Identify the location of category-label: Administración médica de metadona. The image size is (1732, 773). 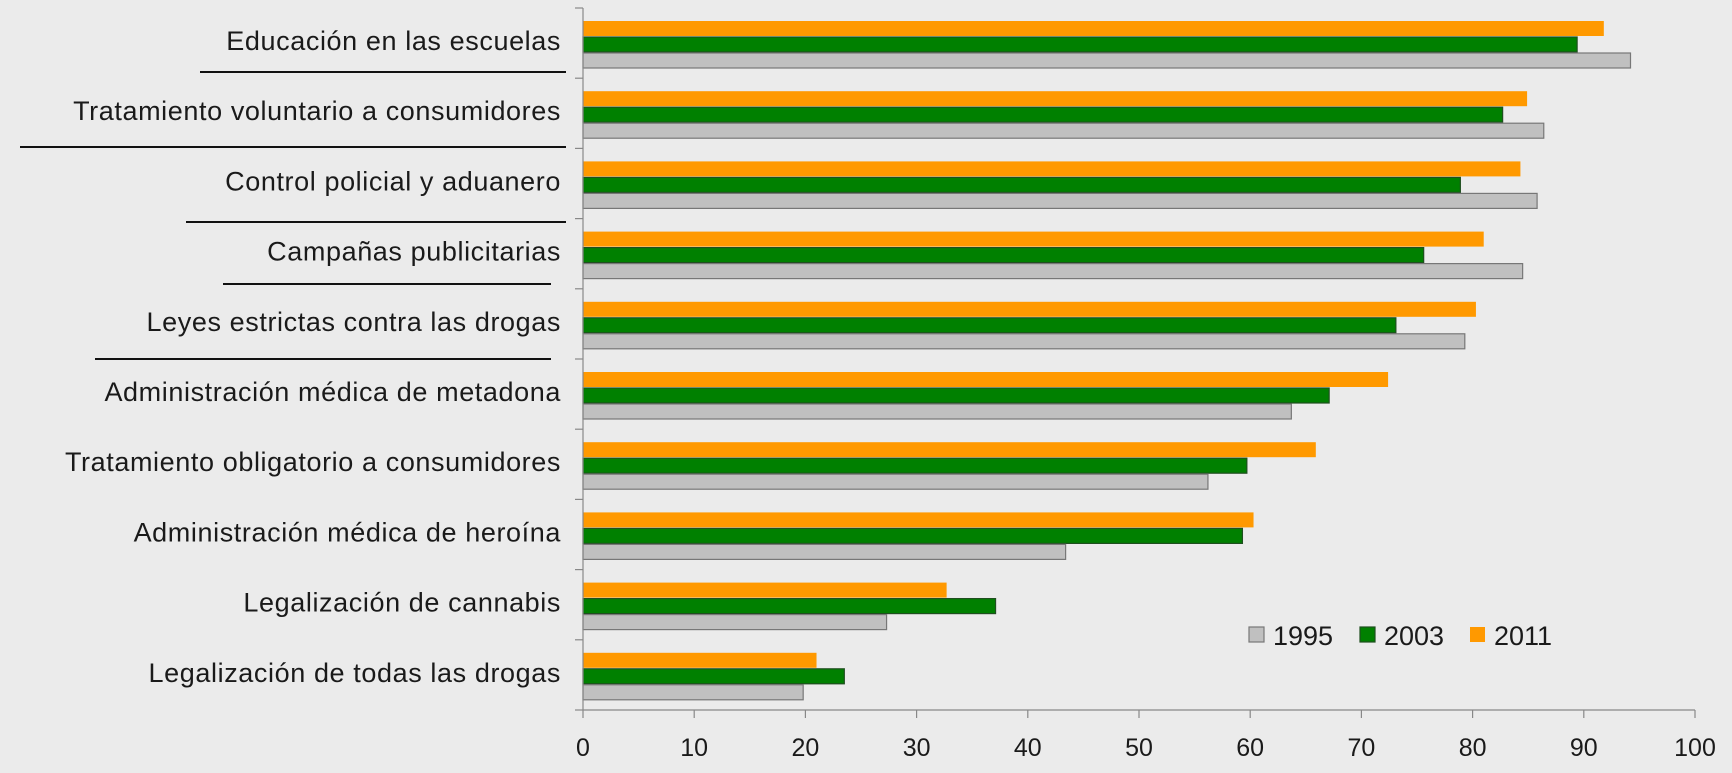
(332, 392).